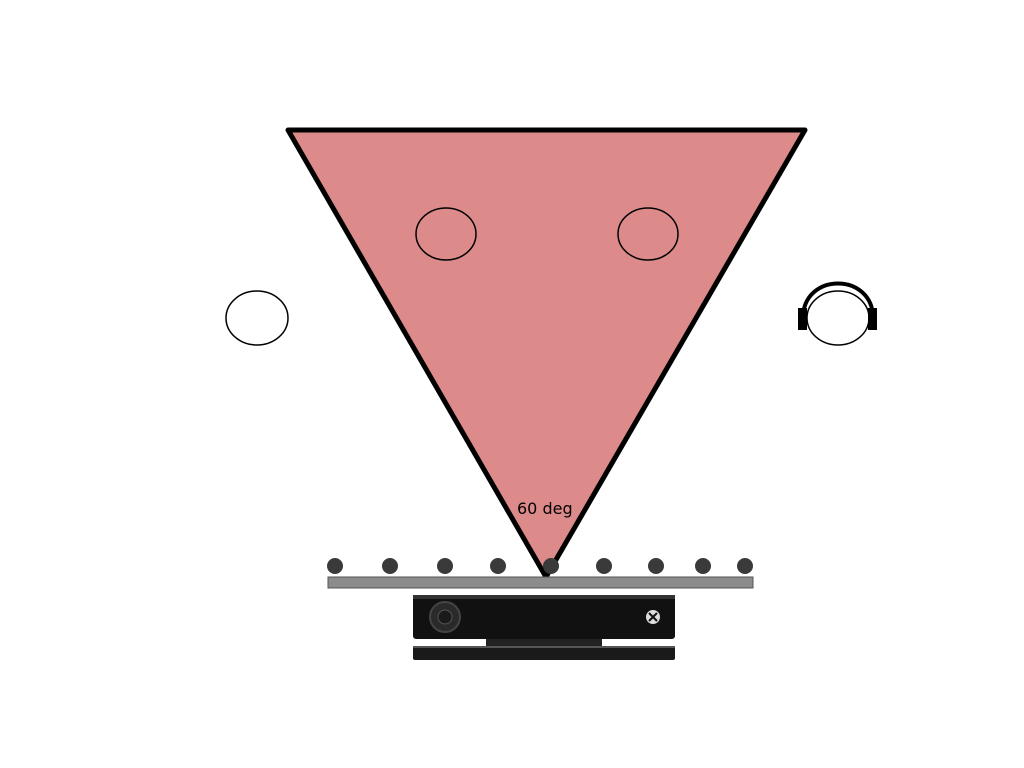  I want to click on sensor-body-highlight, so click(544, 597).